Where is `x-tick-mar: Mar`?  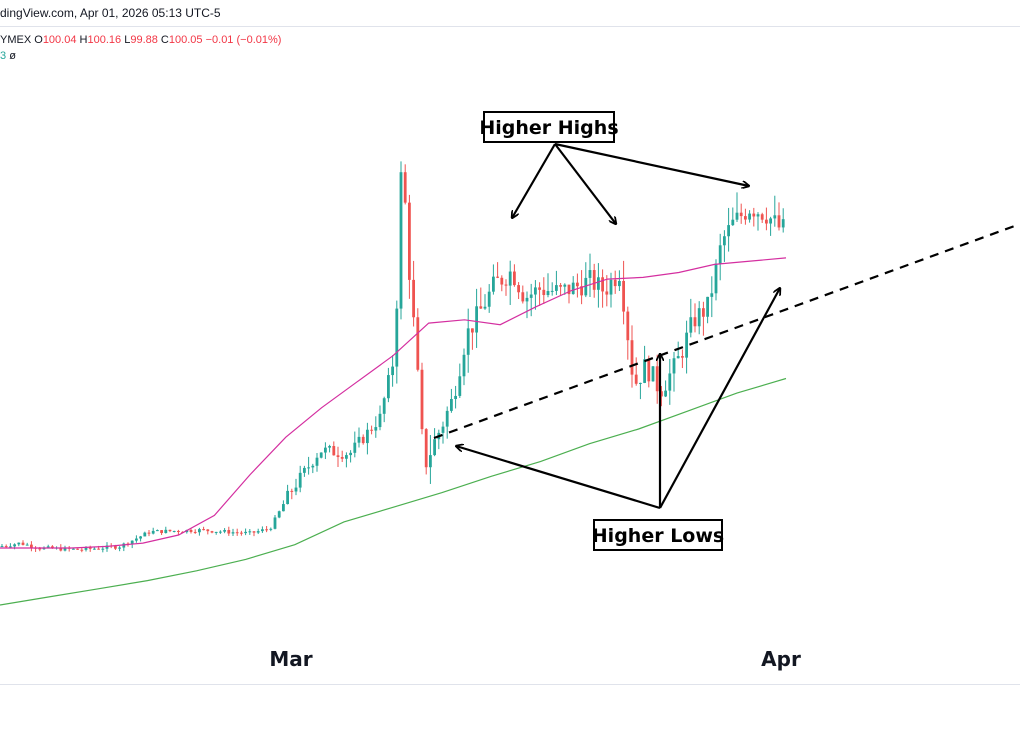 x-tick-mar: Mar is located at coordinates (290, 659).